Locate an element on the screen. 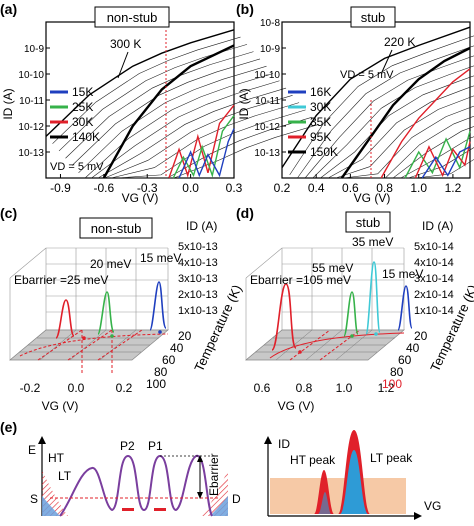  panel-b-legend-label: 35K is located at coordinates (320, 122).